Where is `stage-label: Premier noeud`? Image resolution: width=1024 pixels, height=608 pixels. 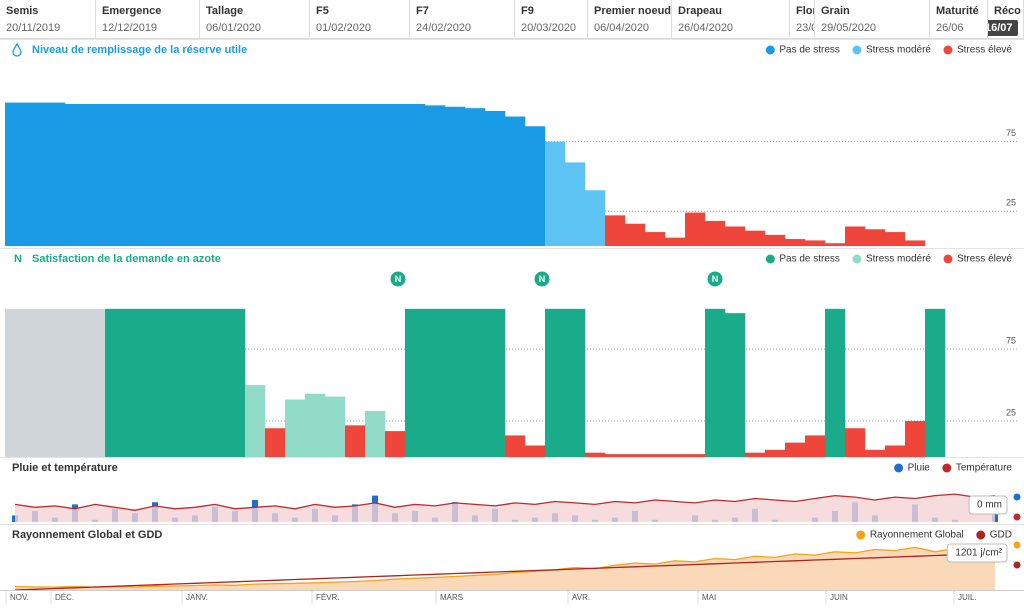 stage-label: Premier noeud is located at coordinates (633, 11).